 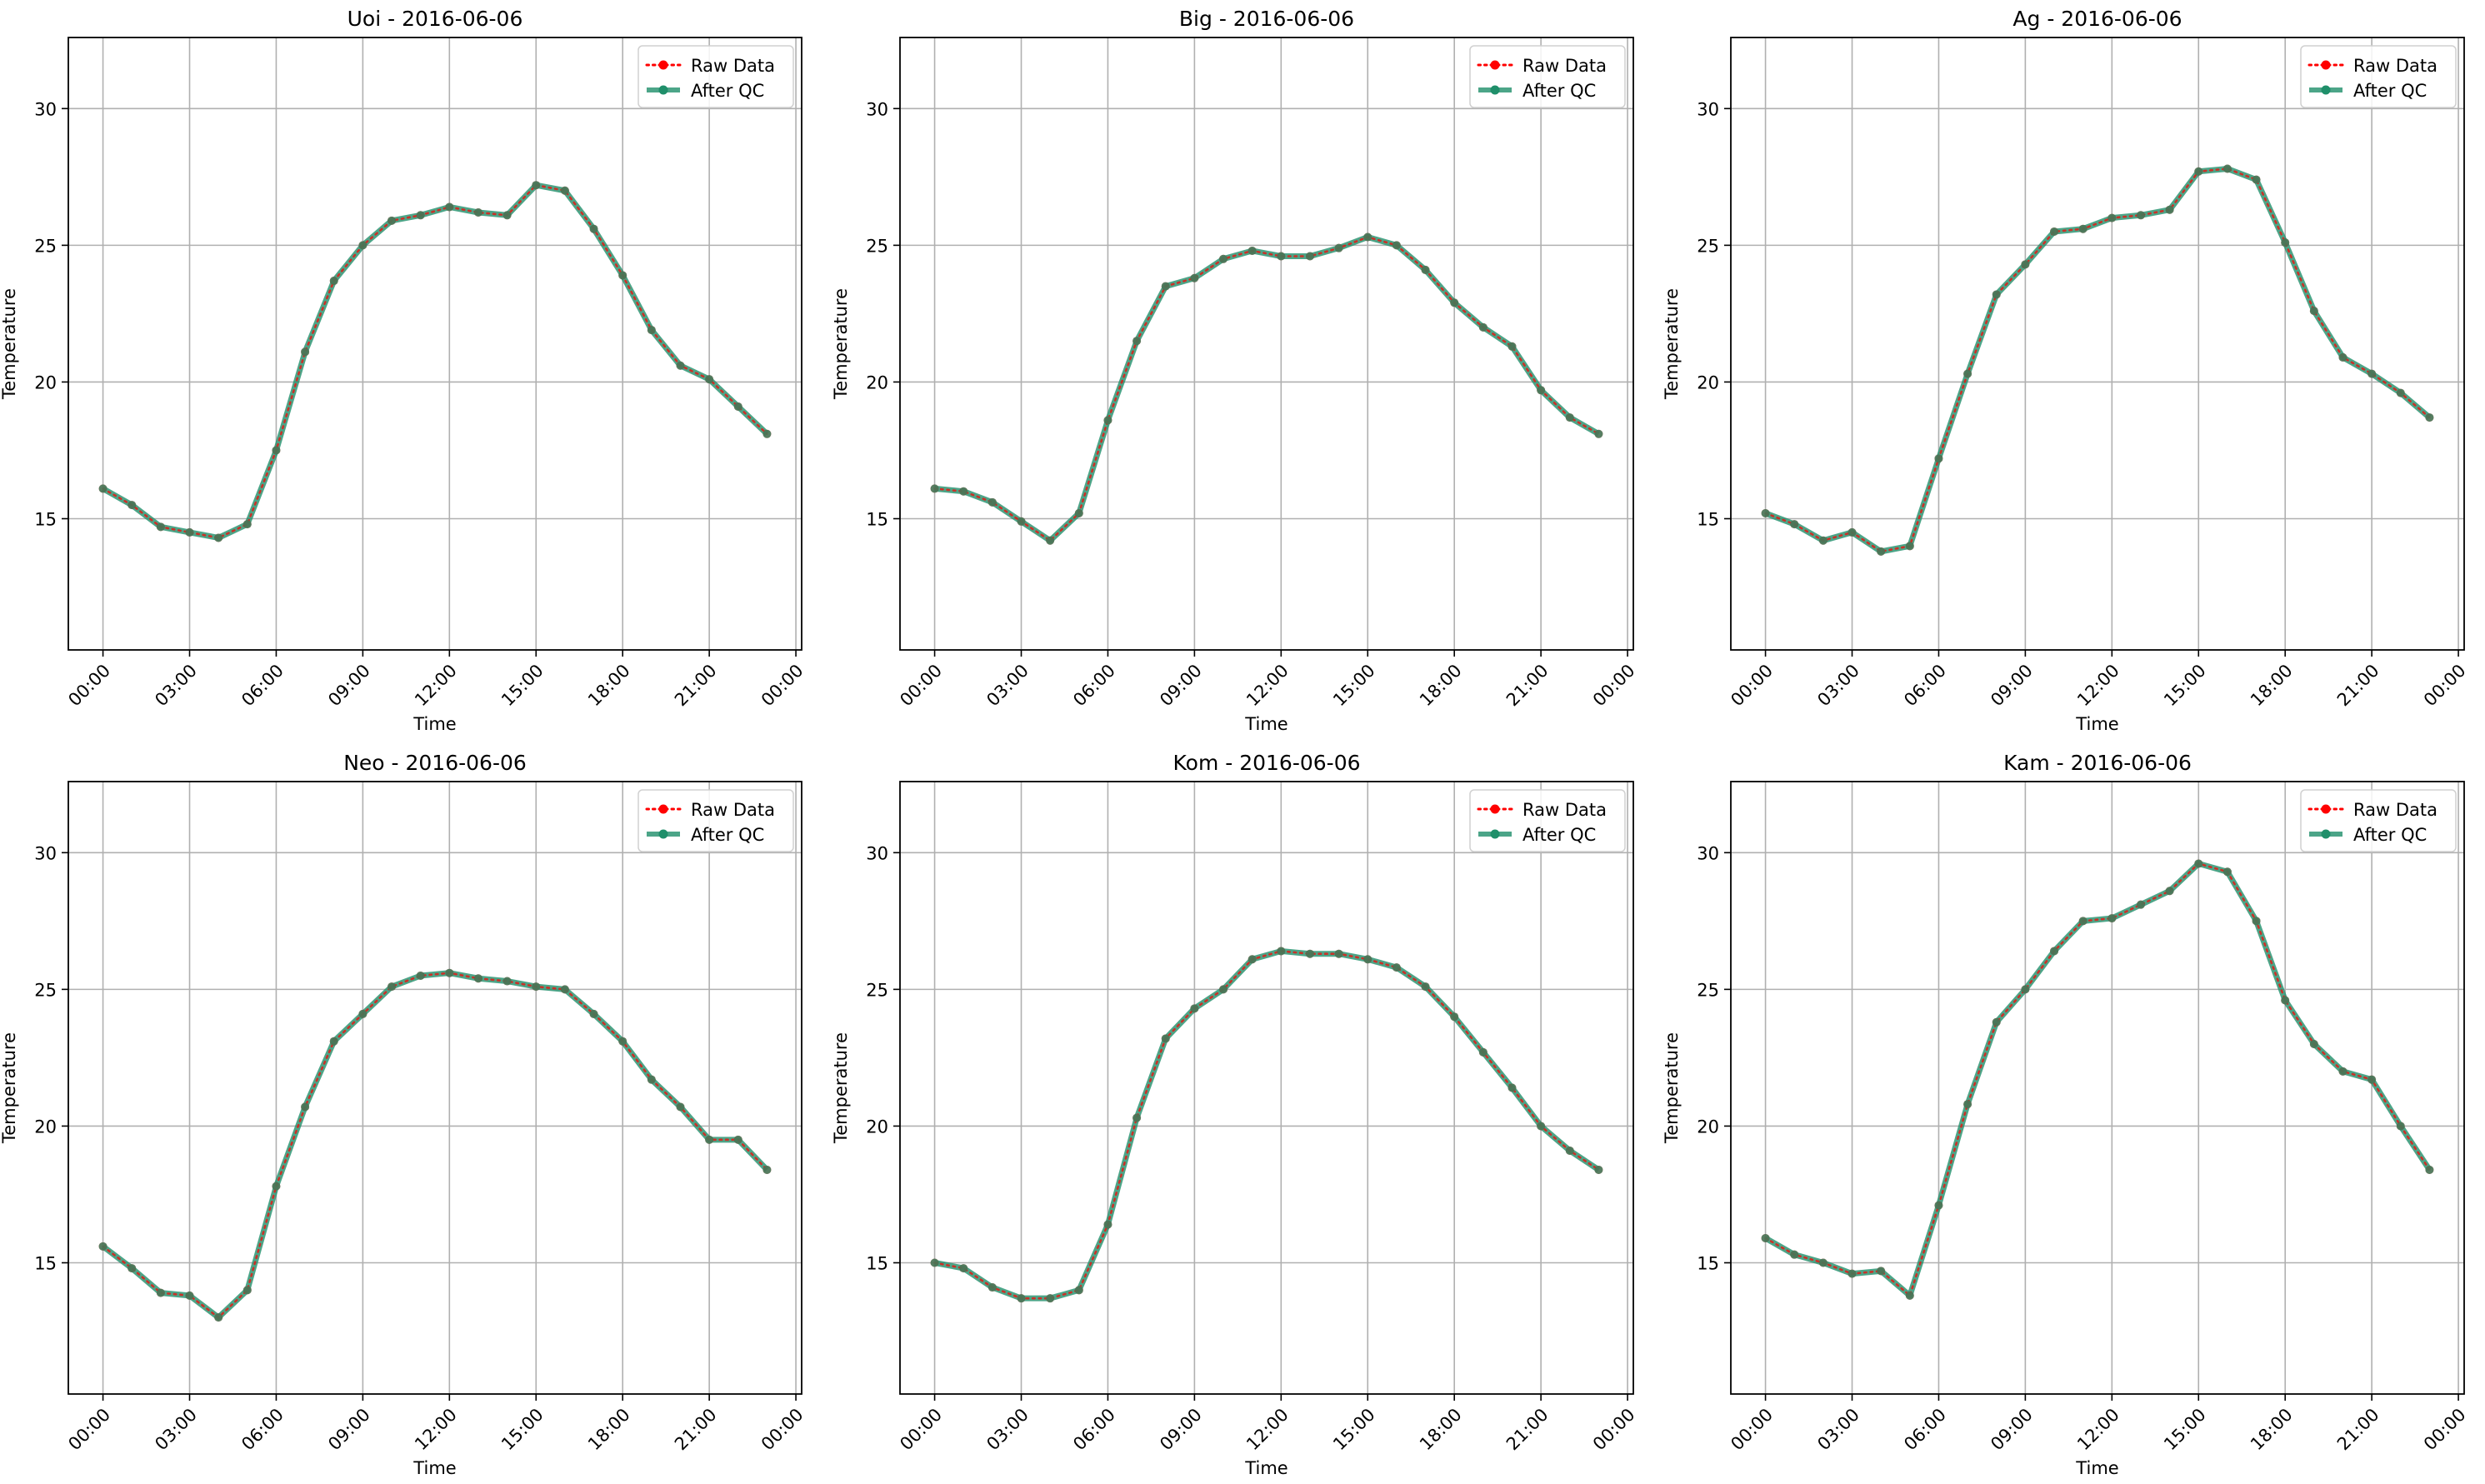 What do you see at coordinates (609, 686) in the screenshot?
I see `x-tick-label: 18:00` at bounding box center [609, 686].